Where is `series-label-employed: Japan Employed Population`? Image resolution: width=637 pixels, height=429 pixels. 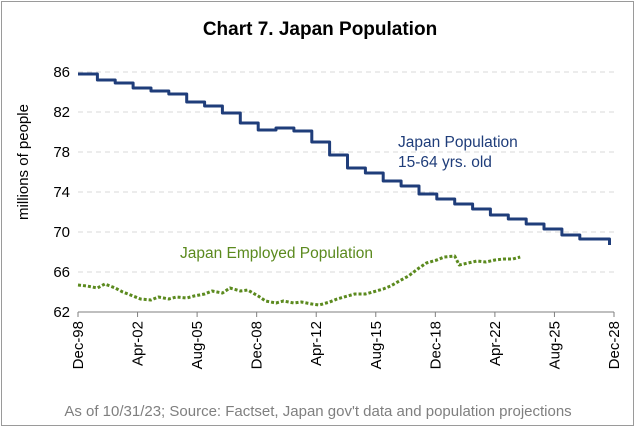 series-label-employed: Japan Employed Population is located at coordinates (276, 253).